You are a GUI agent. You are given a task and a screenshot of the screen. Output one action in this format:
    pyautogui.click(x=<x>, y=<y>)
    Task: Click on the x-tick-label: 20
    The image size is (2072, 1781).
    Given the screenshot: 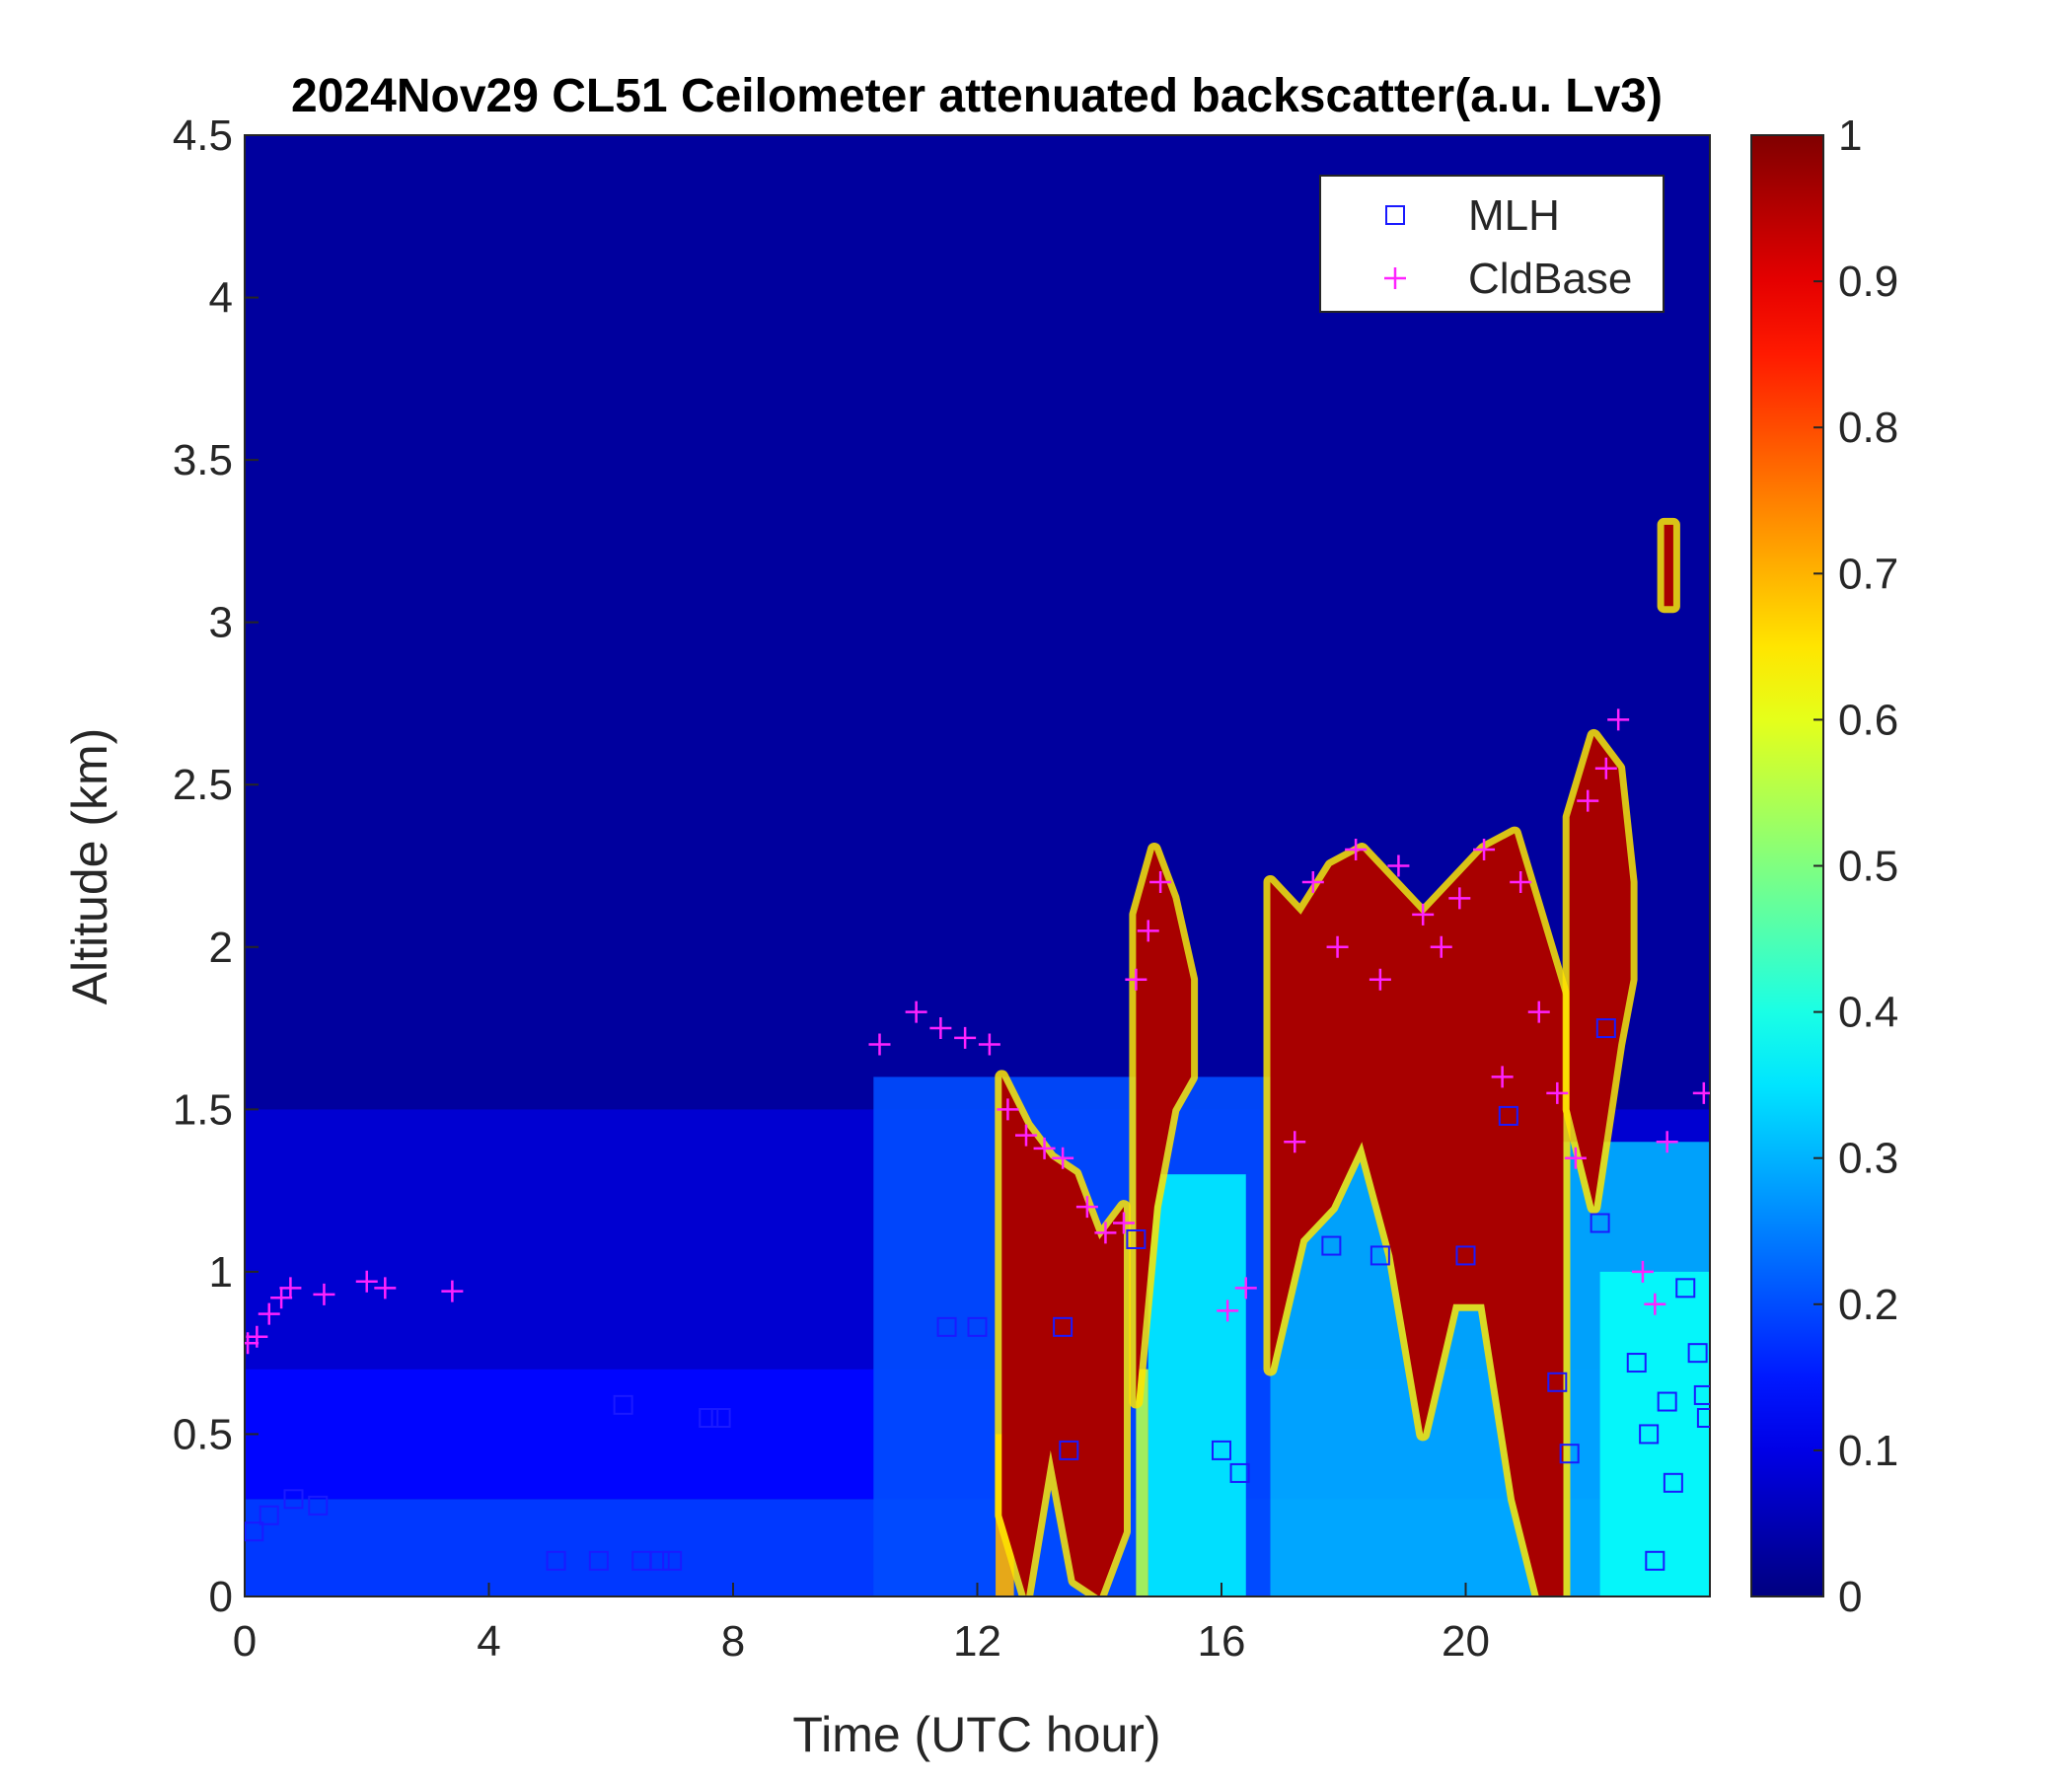 What is the action you would take?
    pyautogui.click(x=1466, y=1641)
    